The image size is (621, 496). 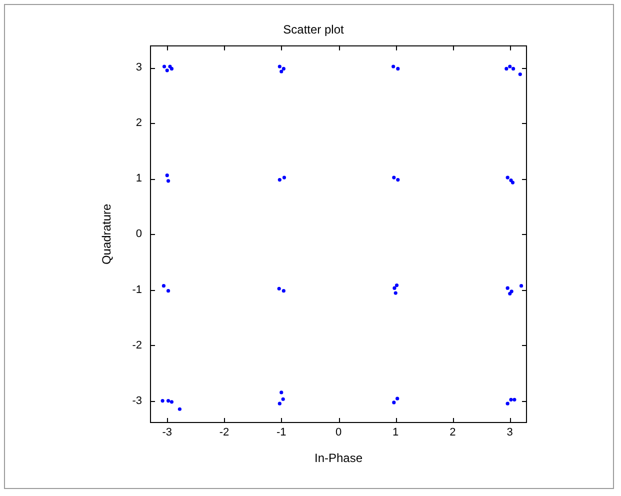 I want to click on x-tick-label: 3, so click(x=509, y=432).